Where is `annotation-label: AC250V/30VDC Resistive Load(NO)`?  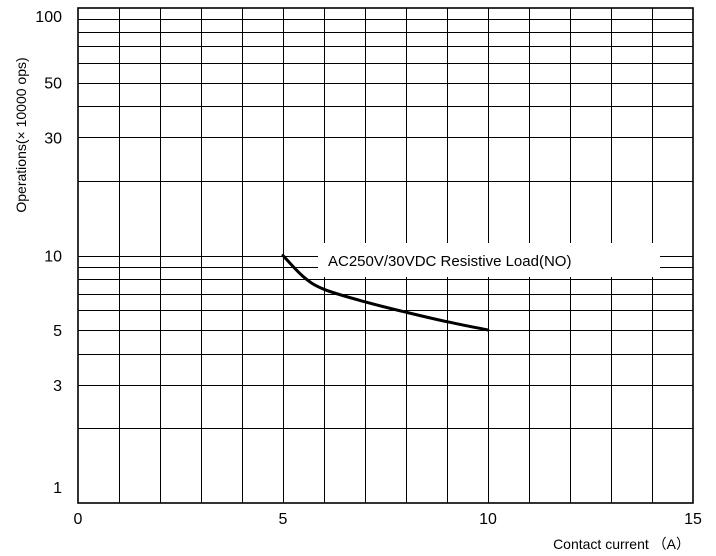 annotation-label: AC250V/30VDC Resistive Load(NO) is located at coordinates (449, 261).